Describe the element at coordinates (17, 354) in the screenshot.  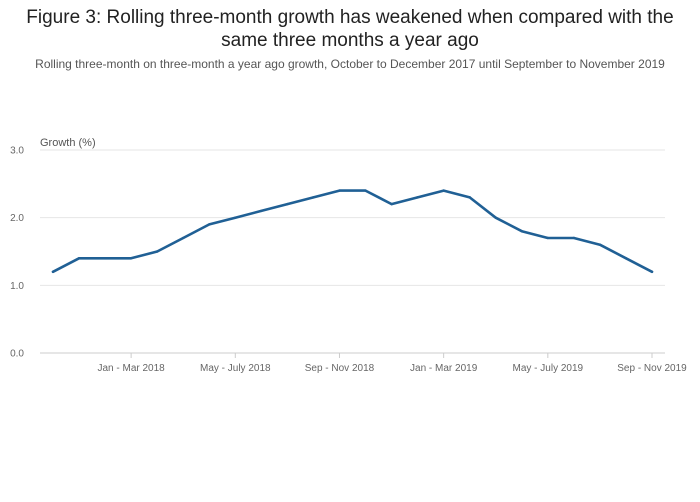
I see `y-tick-label: 0.0` at that location.